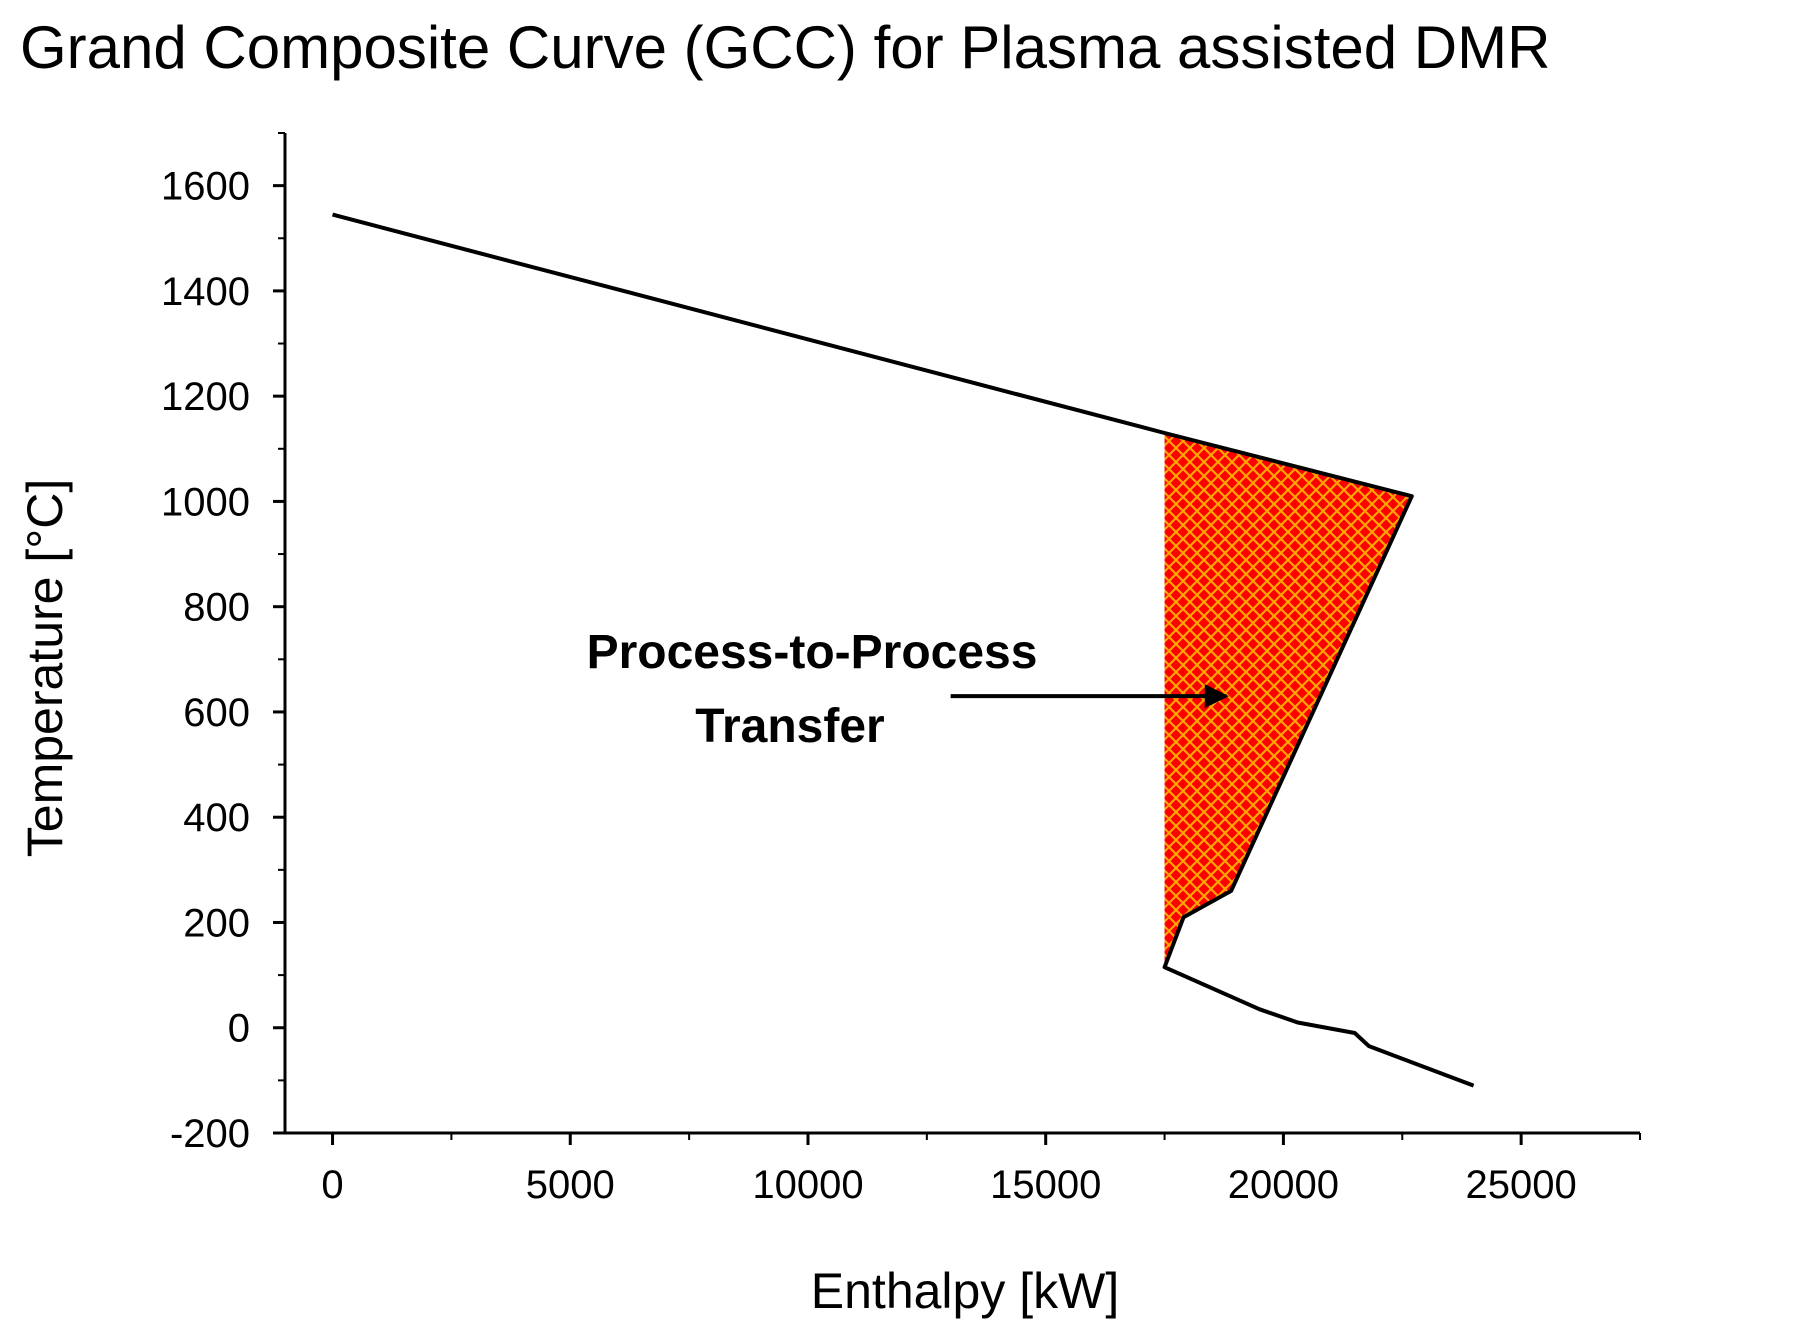 This screenshot has height=1331, width=1811. What do you see at coordinates (239, 1029) in the screenshot?
I see `y-tick-label: 0` at bounding box center [239, 1029].